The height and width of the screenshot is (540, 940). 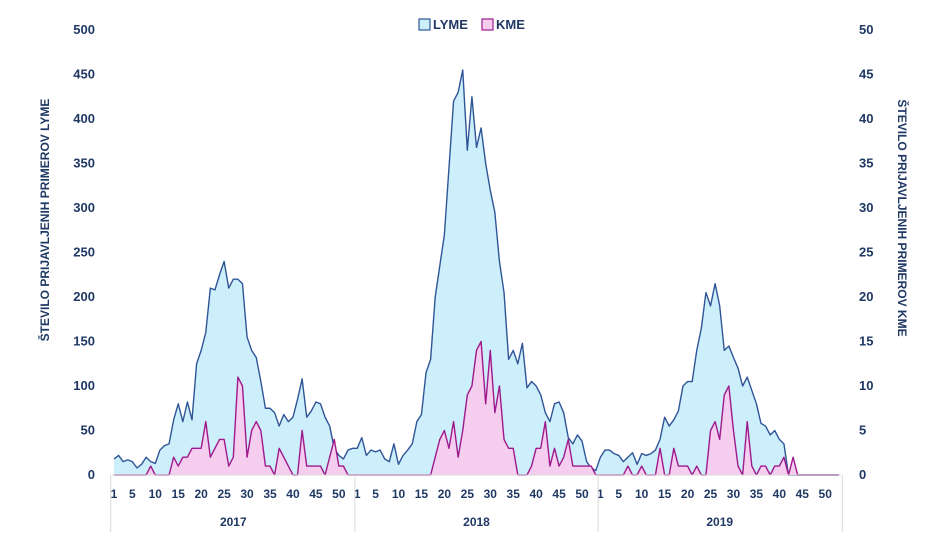 I want to click on y-right-tick-35: 35, so click(x=866, y=163).